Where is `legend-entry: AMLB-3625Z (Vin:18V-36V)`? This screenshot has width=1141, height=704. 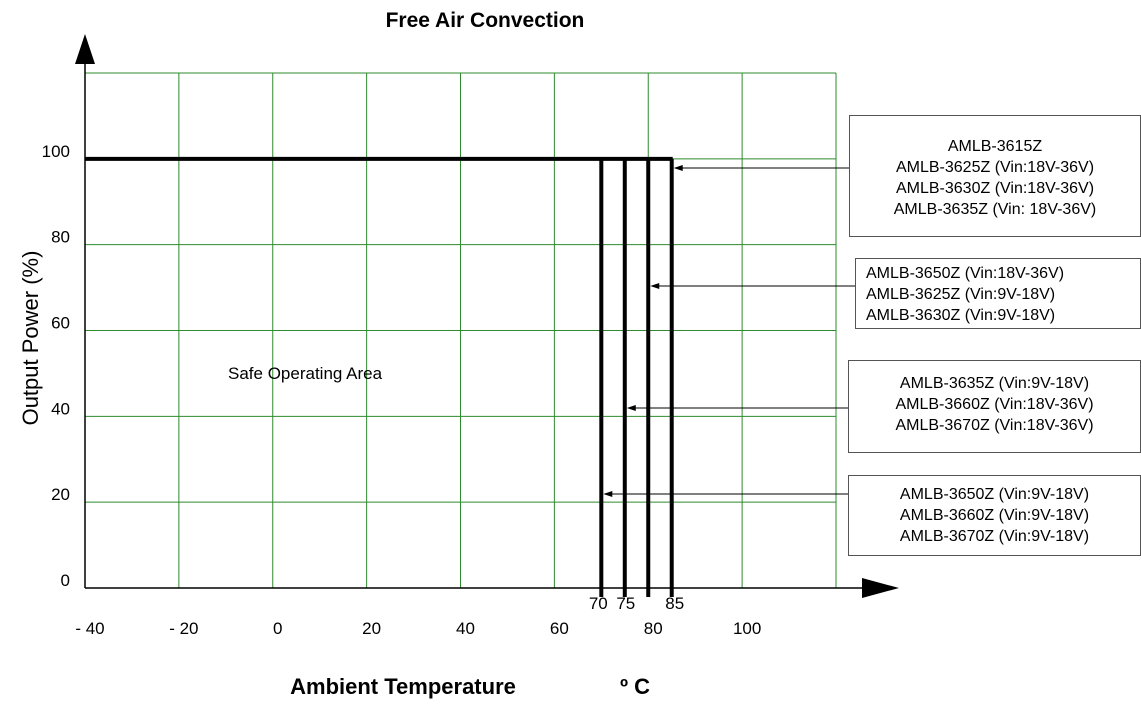
legend-entry: AMLB-3625Z (Vin:18V-36V) is located at coordinates (995, 167).